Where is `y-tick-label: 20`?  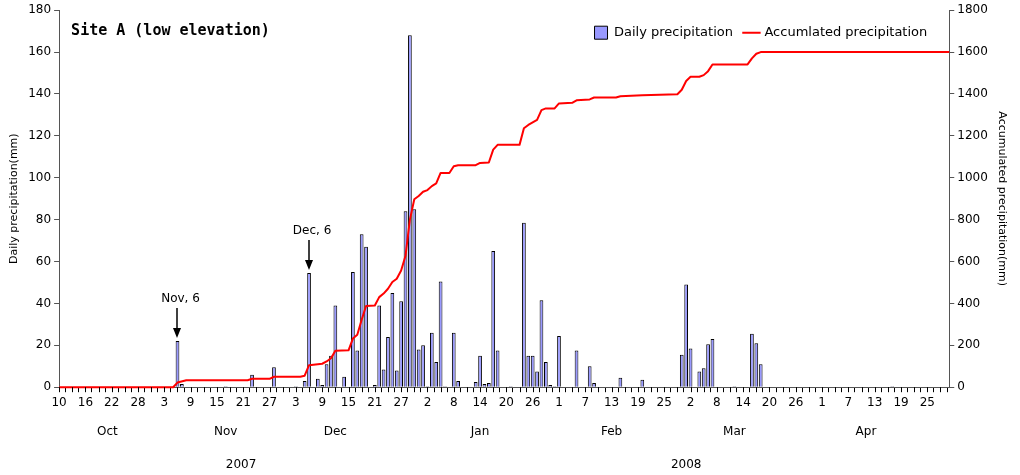
y-tick-label: 20 is located at coordinates (43, 344).